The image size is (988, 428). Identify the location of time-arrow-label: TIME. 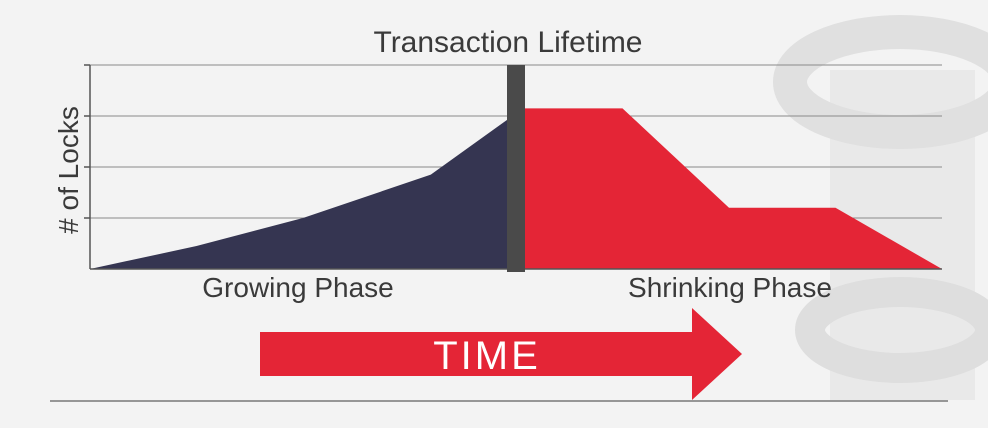
(487, 356).